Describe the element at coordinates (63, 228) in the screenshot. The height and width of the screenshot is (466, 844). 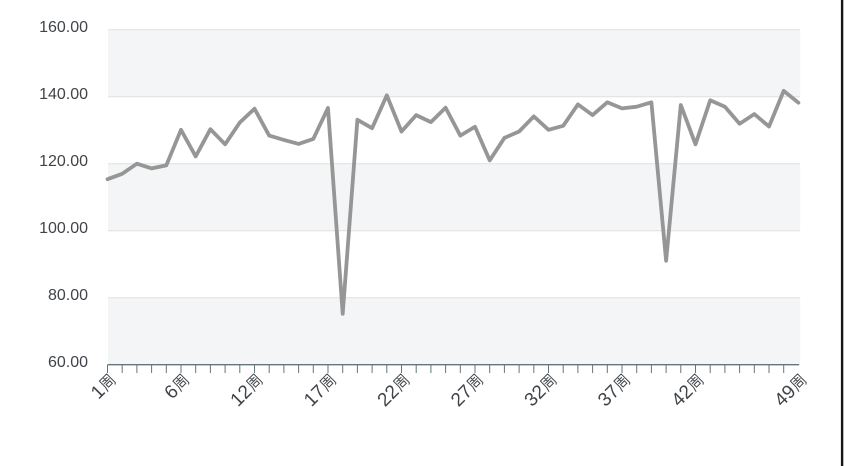
I see `svg-text: 100.00` at that location.